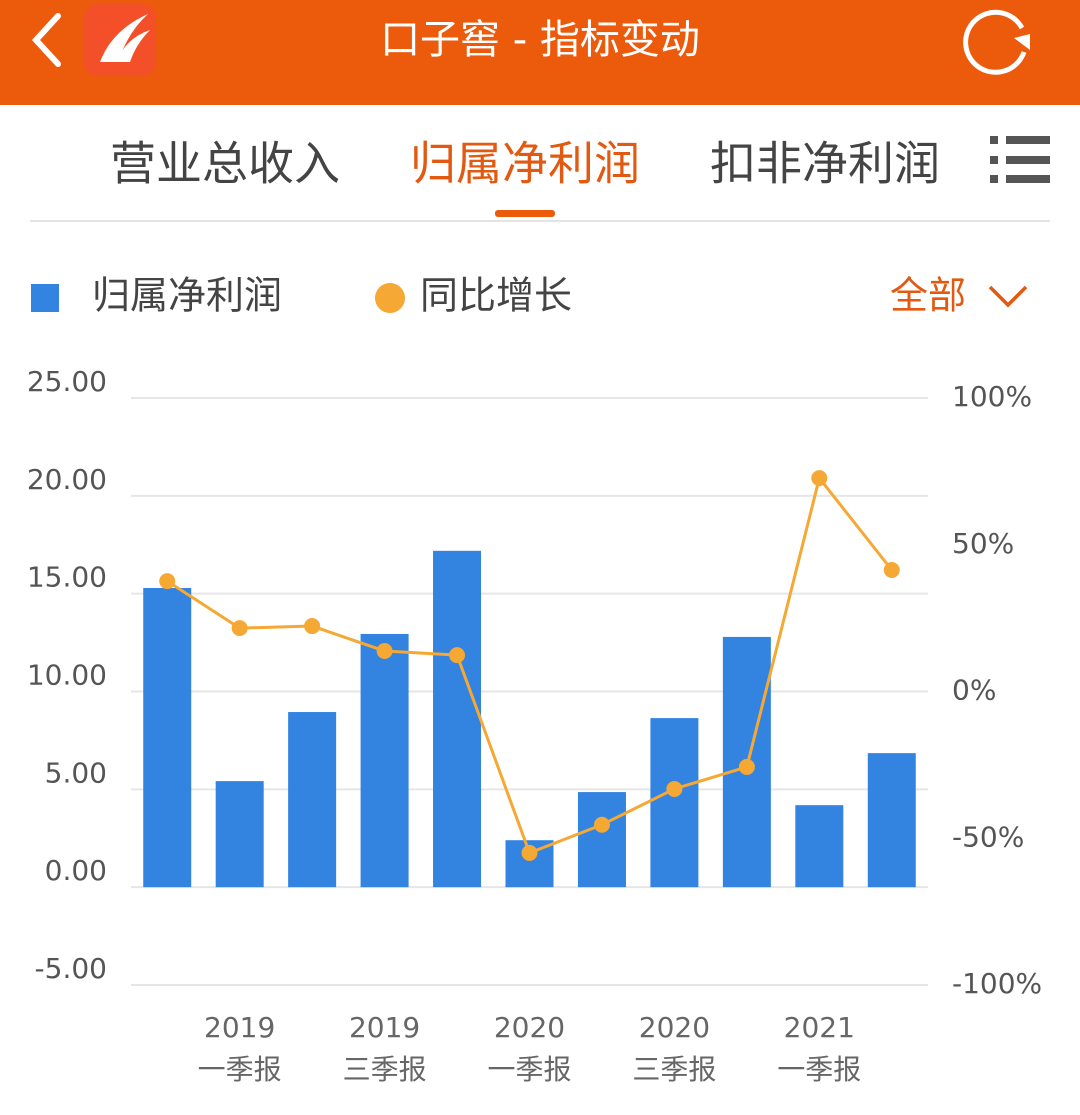 The width and height of the screenshot is (1080, 1115). Describe the element at coordinates (46, 40) in the screenshot. I see `back-button` at that location.